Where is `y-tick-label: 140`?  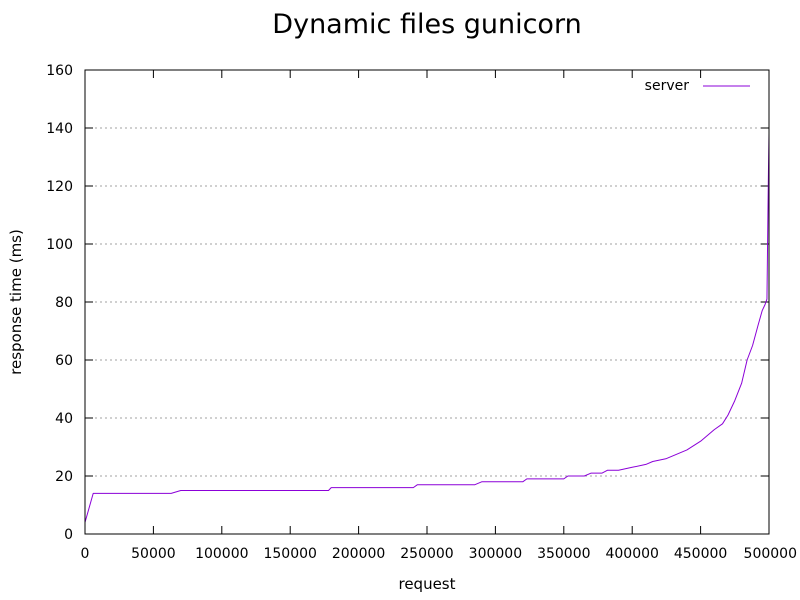 y-tick-label: 140 is located at coordinates (59, 129).